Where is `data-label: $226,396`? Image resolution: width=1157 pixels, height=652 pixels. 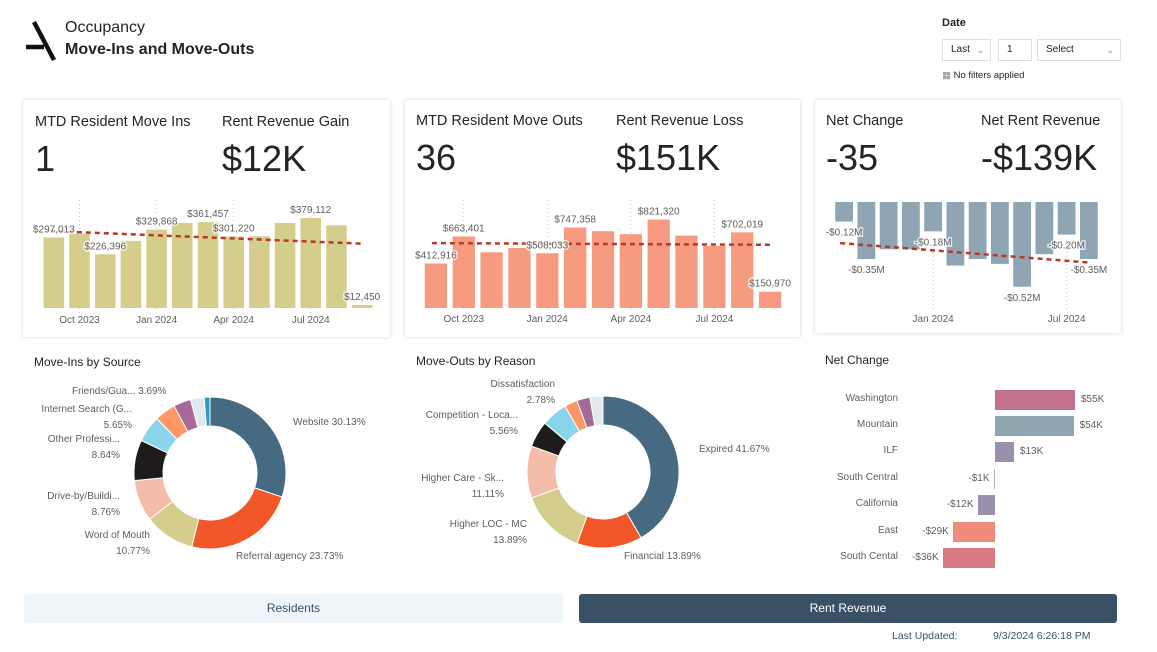 data-label: $226,396 is located at coordinates (105, 246).